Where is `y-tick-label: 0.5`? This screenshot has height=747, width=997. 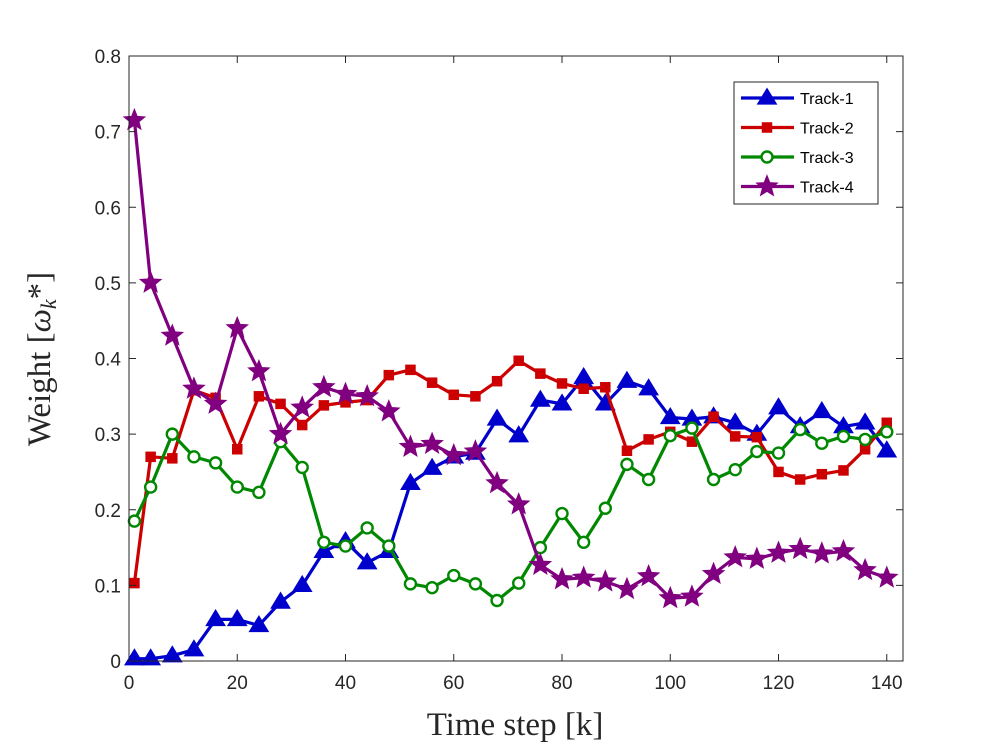 y-tick-label: 0.5 is located at coordinates (108, 284).